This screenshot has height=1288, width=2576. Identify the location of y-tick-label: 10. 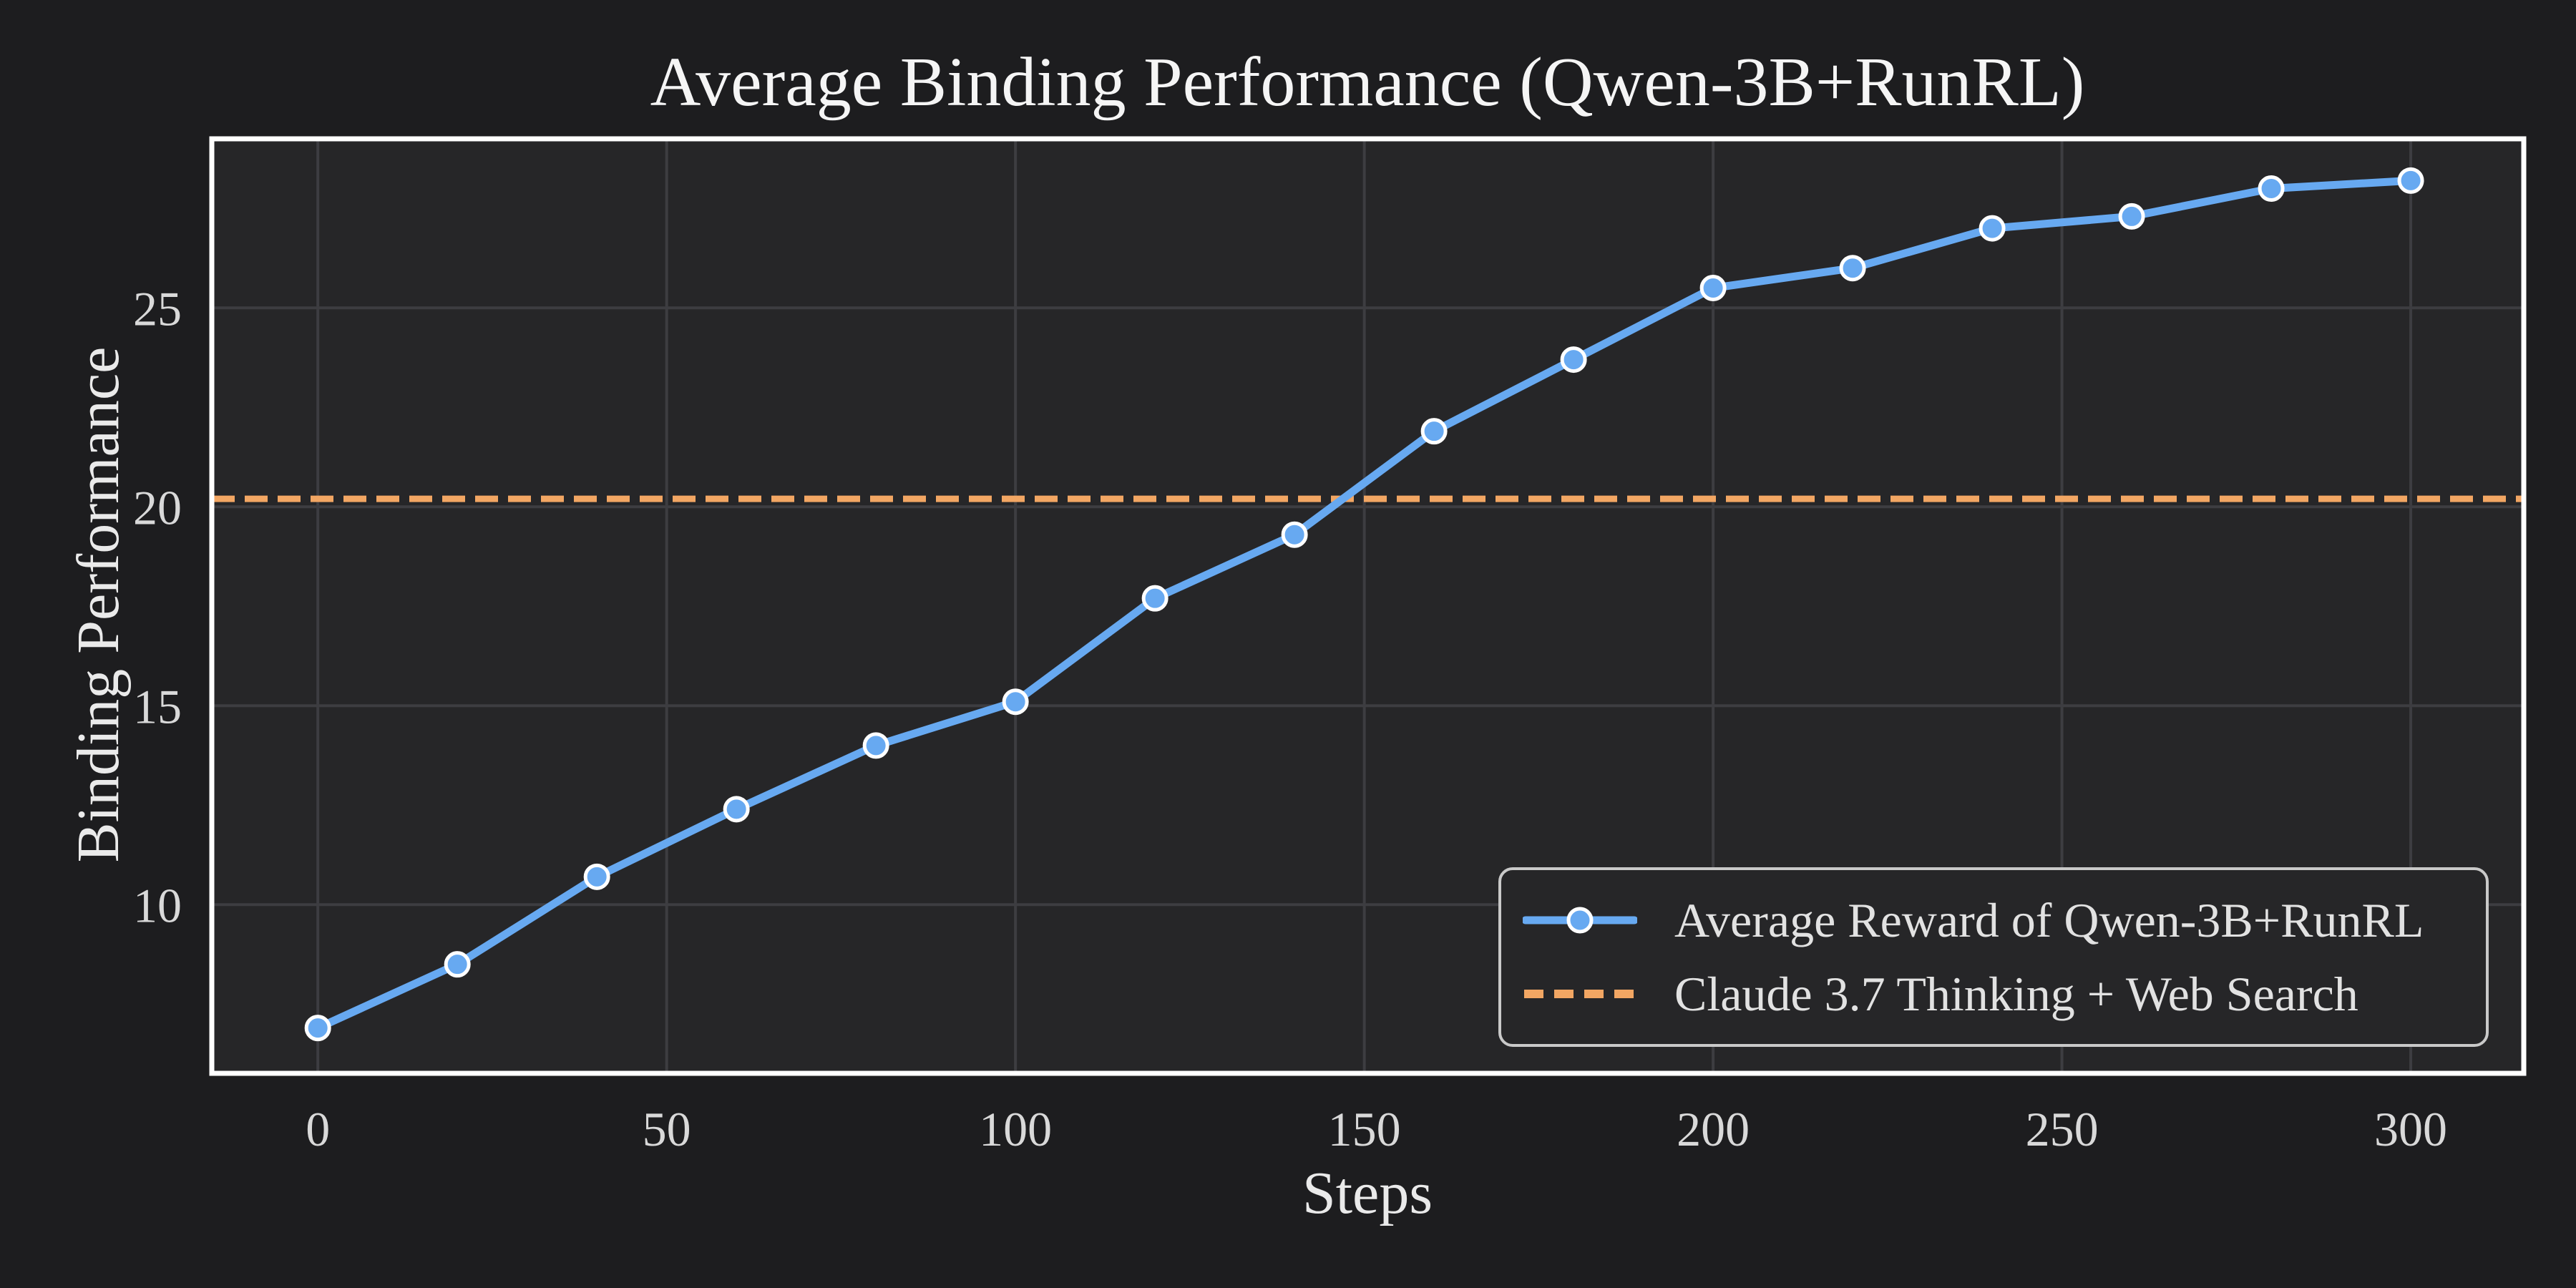
(157, 905).